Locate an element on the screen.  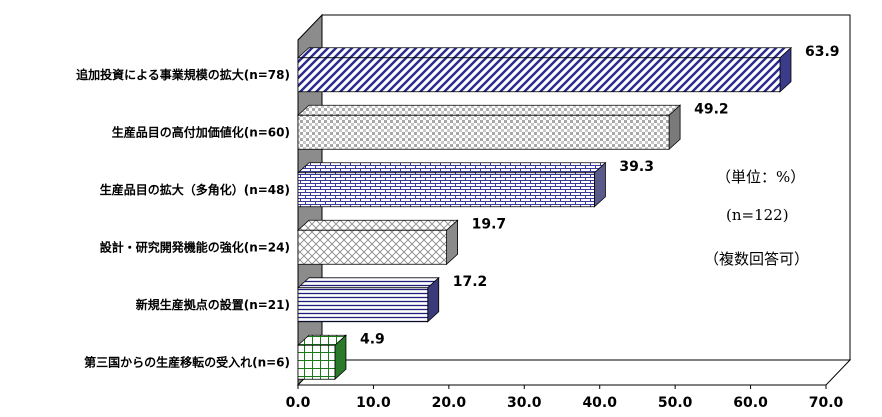
x-tick-label: 0.0 is located at coordinates (298, 403).